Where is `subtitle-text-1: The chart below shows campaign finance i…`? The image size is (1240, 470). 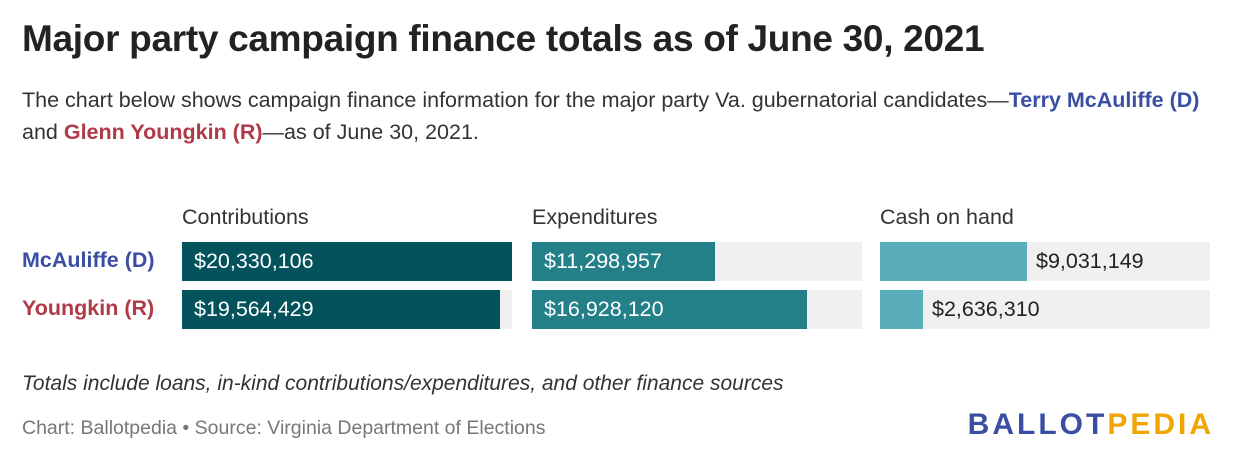 subtitle-text-1: The chart below shows campaign finance i… is located at coordinates (515, 100).